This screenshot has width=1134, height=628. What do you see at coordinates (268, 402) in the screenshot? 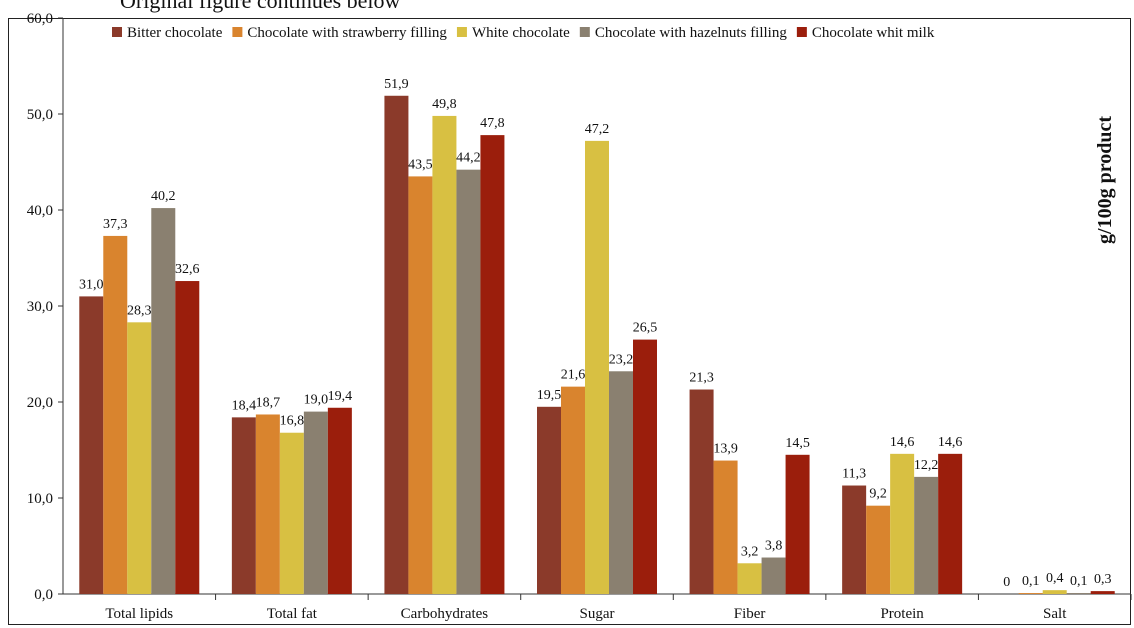
I see `data-label: 18,7` at bounding box center [268, 402].